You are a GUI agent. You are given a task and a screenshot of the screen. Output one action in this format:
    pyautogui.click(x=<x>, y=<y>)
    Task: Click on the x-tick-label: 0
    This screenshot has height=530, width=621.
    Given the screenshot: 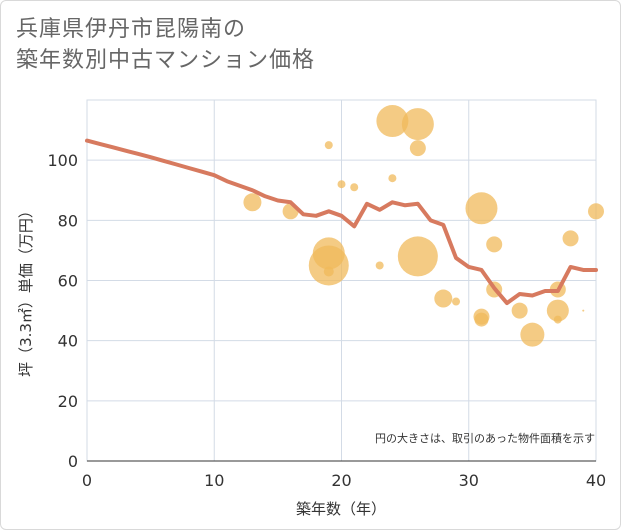 What is the action you would take?
    pyautogui.click(x=87, y=480)
    